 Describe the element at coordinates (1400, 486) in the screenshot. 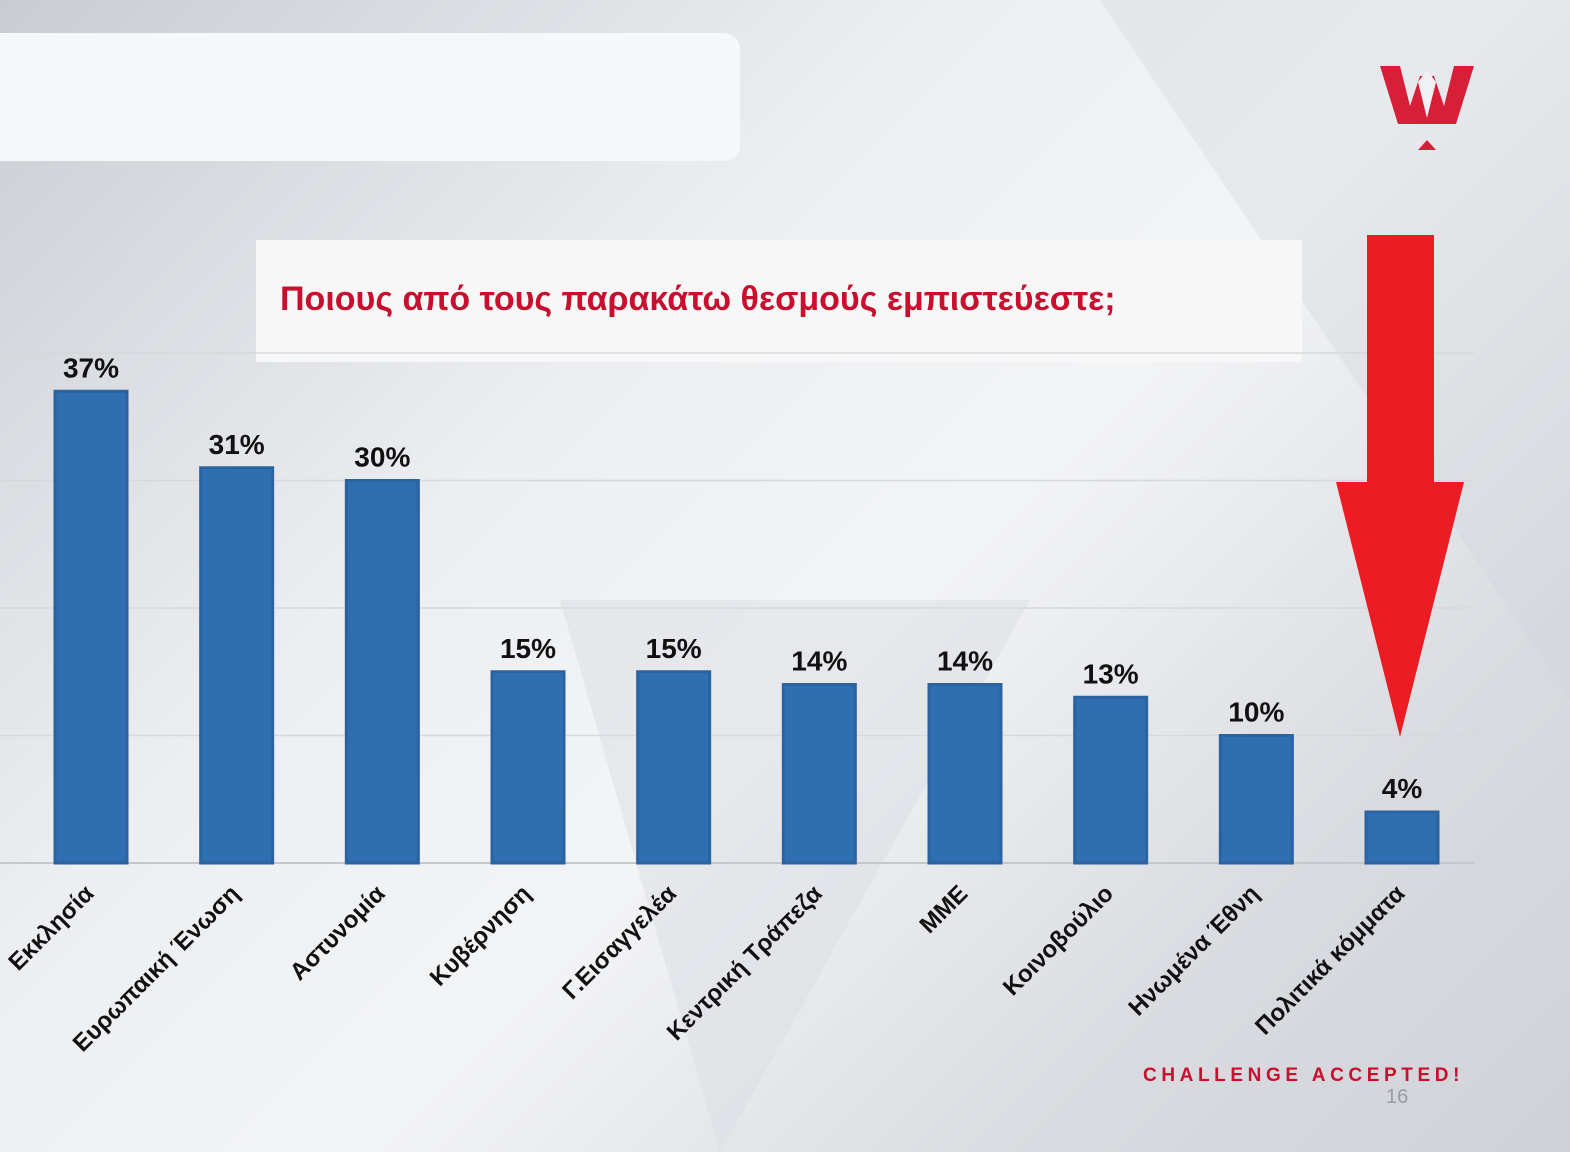

I see `red-down-arrow-icon` at that location.